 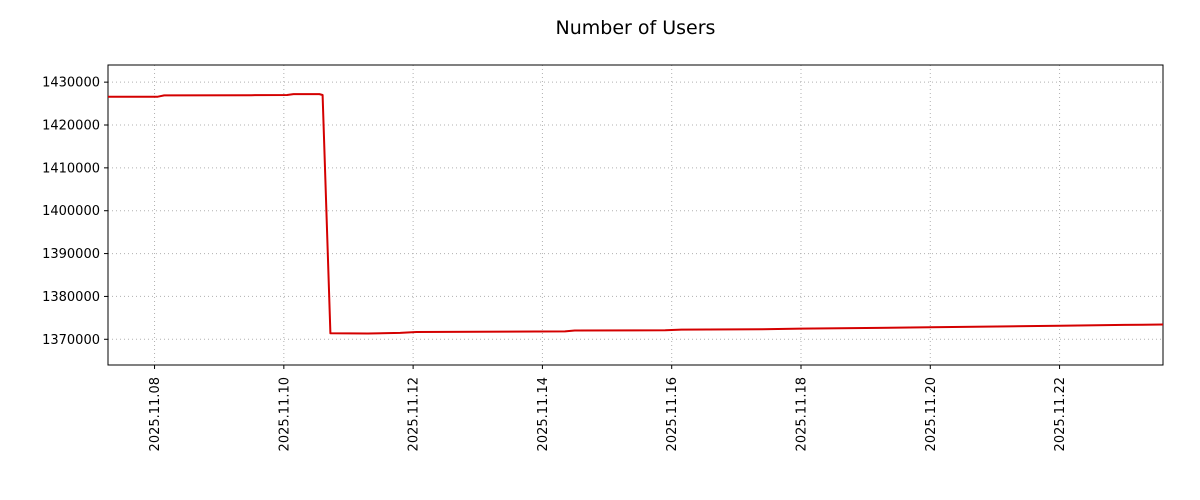 I want to click on x-tick-label: 2025.11.18, so click(x=801, y=414).